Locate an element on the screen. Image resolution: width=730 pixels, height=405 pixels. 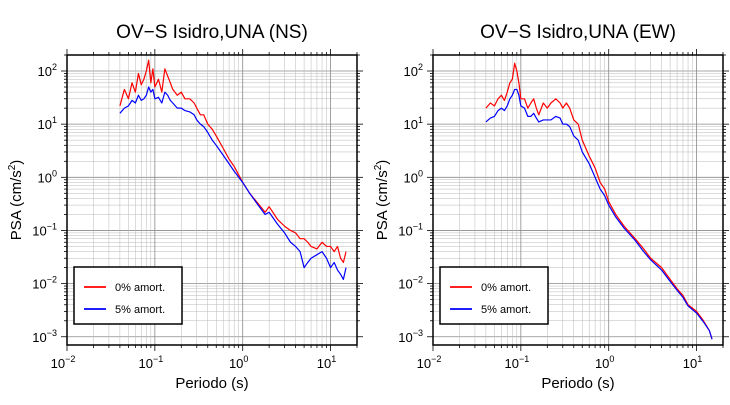
chart-title: OV−S Isidro,UNA (EW) is located at coordinates (578, 32).